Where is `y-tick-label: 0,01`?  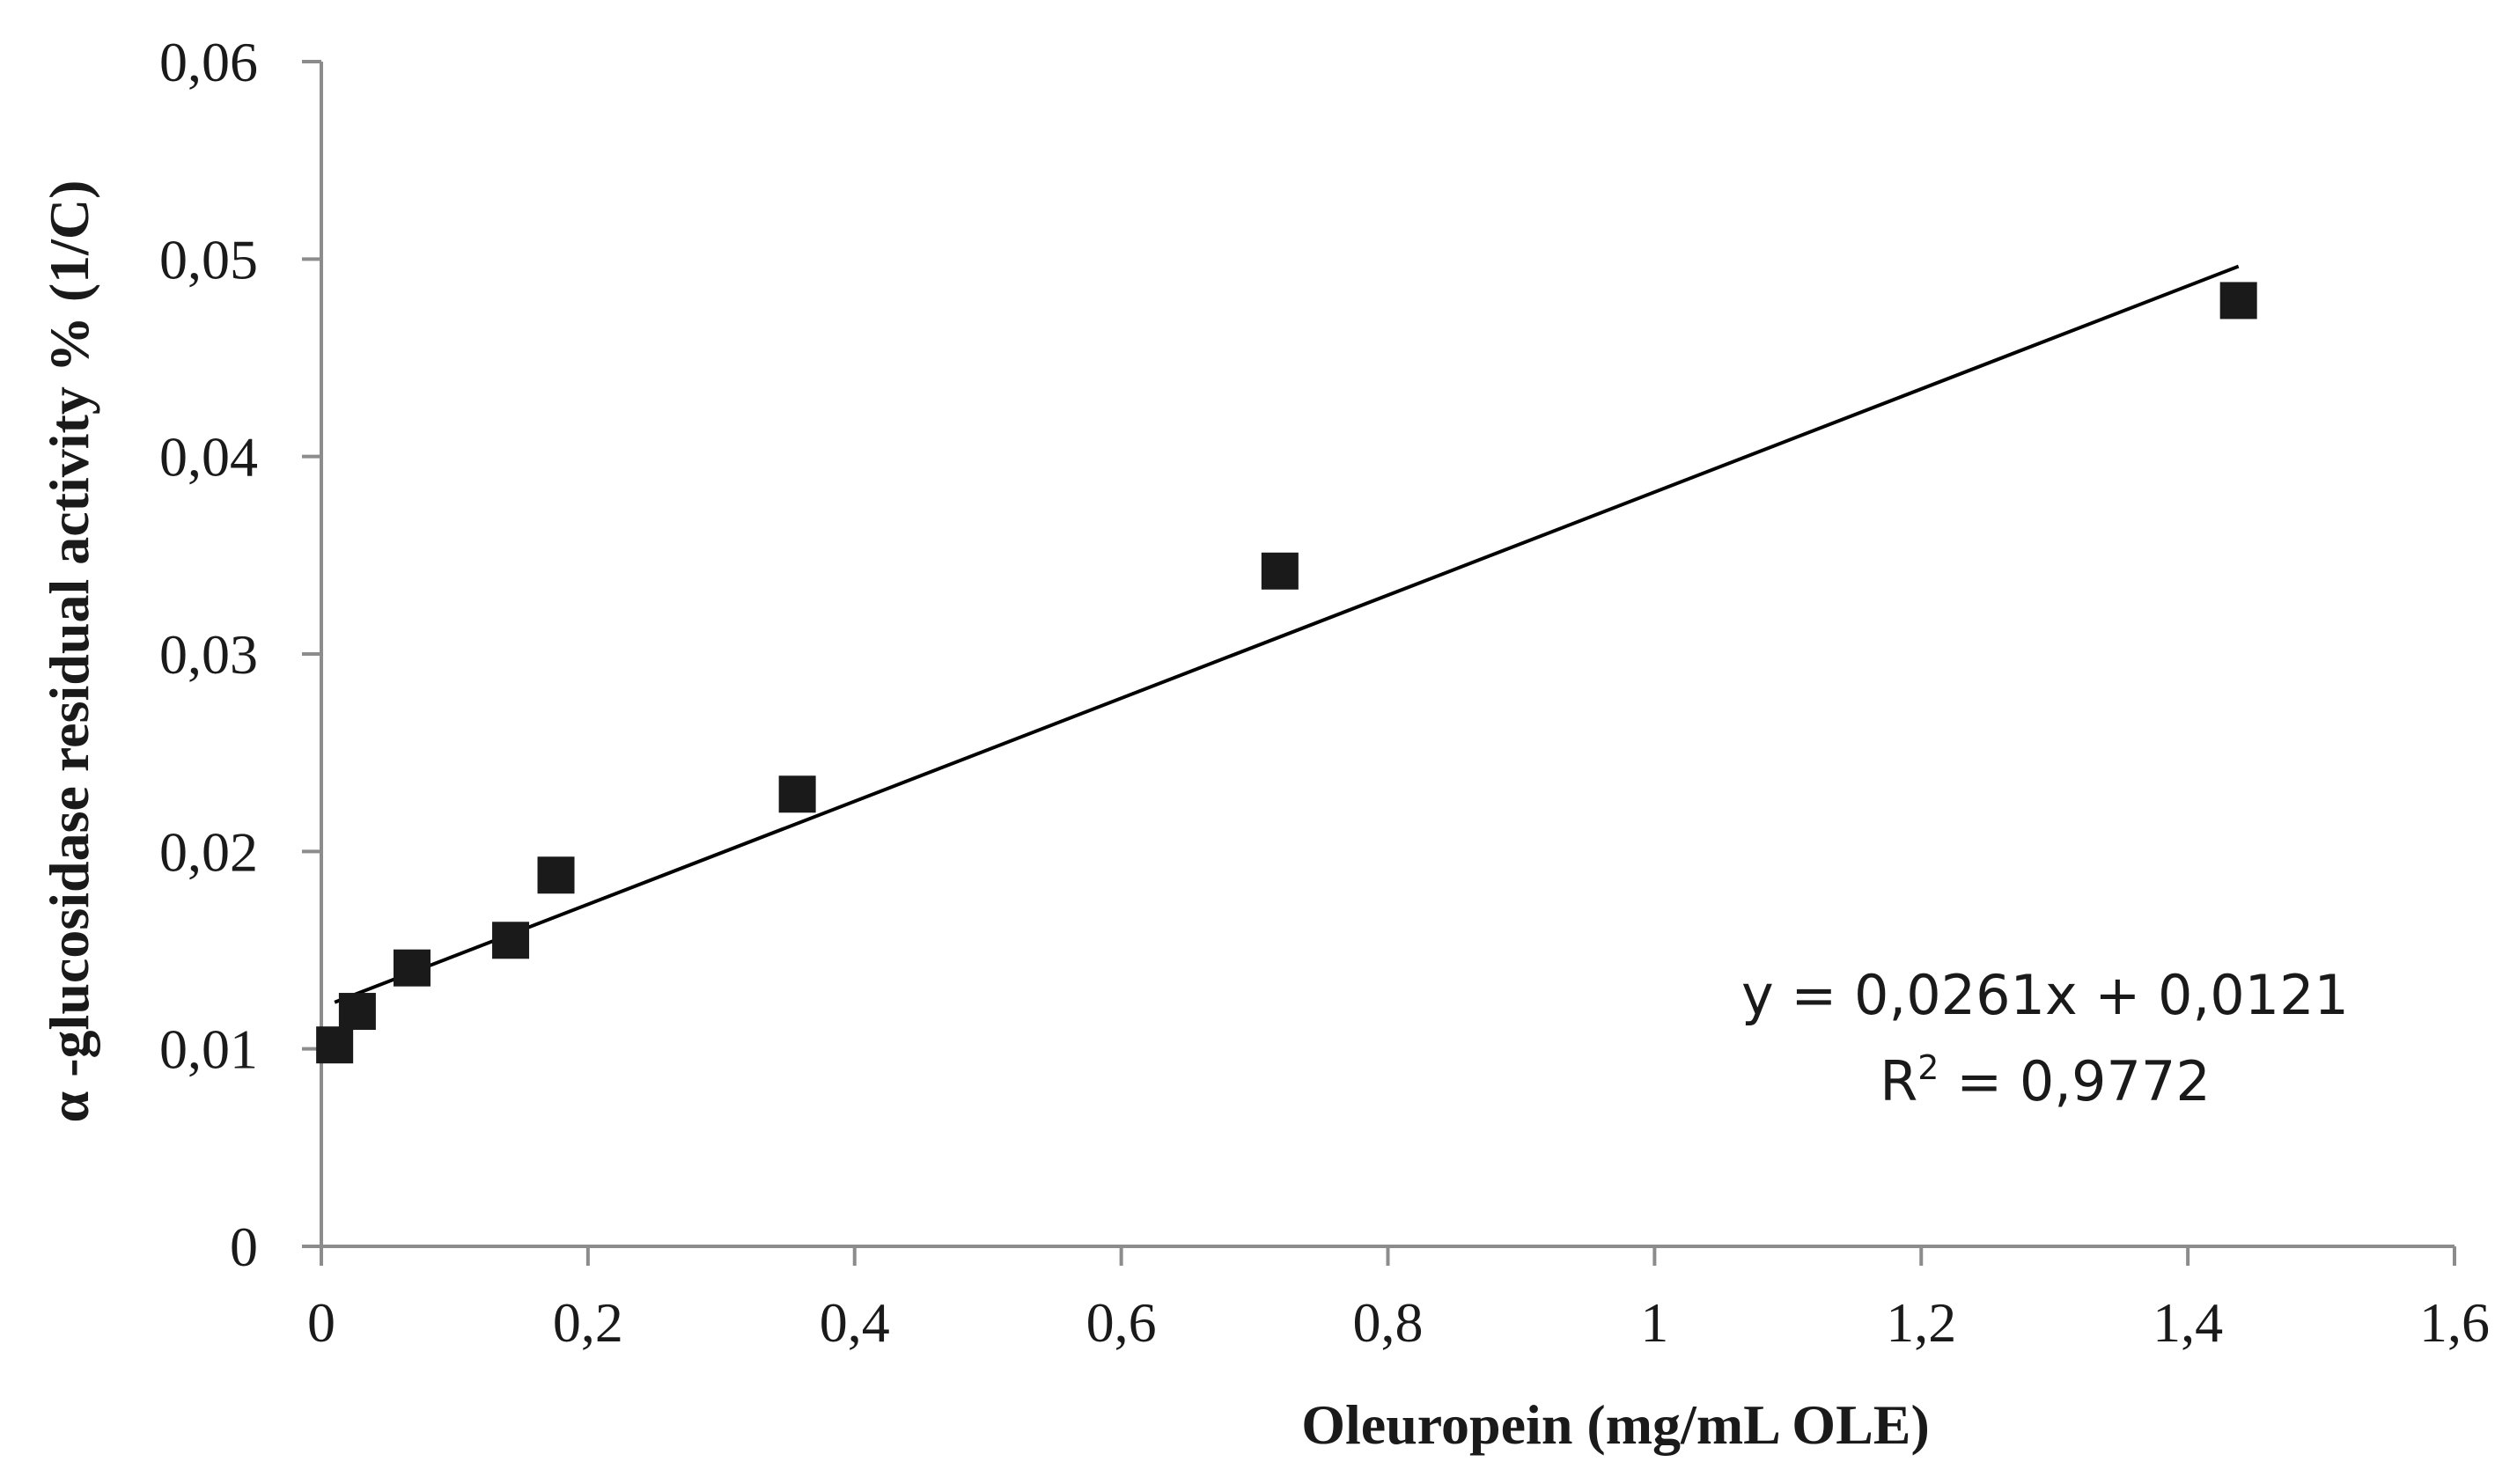
y-tick-label: 0,01 is located at coordinates (208, 1049).